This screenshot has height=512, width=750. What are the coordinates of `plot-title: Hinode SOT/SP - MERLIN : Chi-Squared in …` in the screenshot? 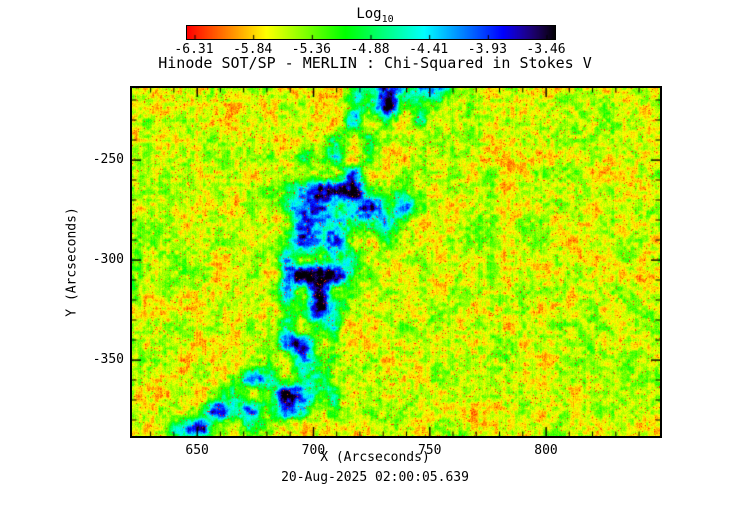 It's located at (375, 63).